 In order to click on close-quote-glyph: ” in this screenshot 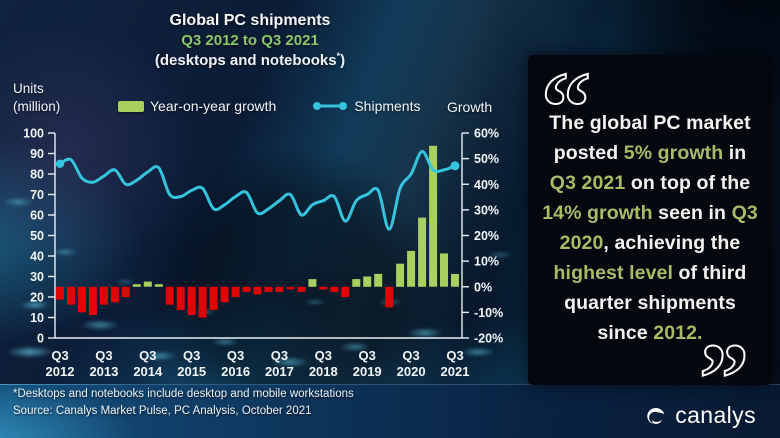, I will do `click(724, 378)`.